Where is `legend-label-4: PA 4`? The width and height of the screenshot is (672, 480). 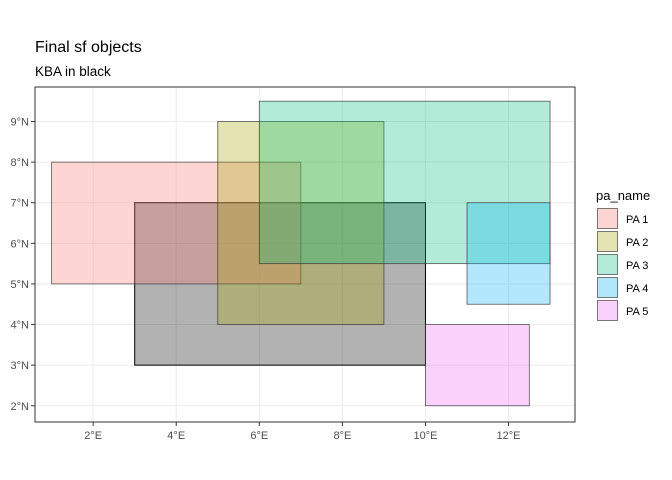 legend-label-4: PA 4 is located at coordinates (637, 289).